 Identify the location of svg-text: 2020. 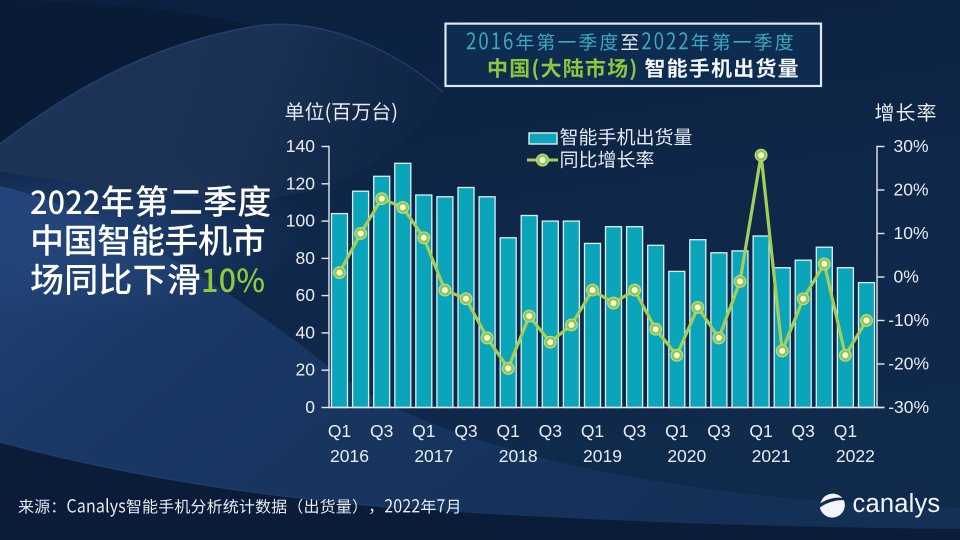
(686, 456).